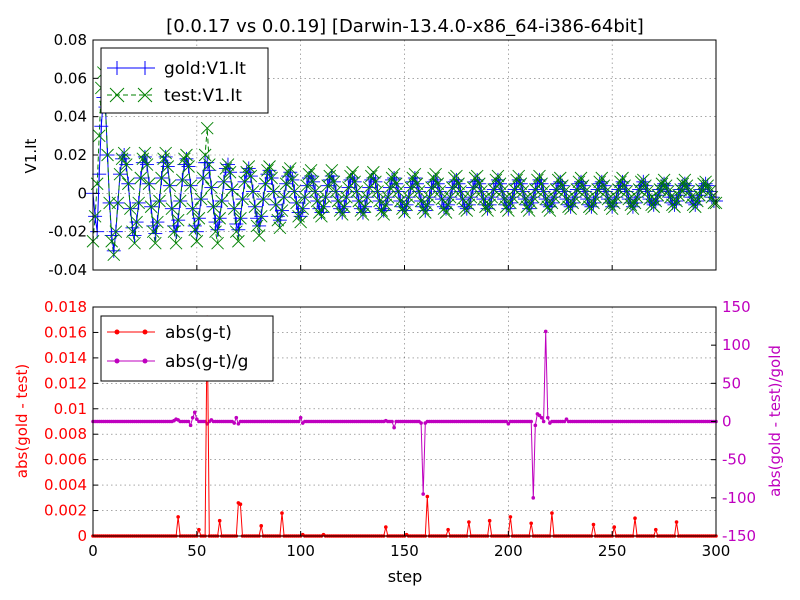 The image size is (800, 600). What do you see at coordinates (206, 362) in the screenshot?
I see `legend-rel-label: abs(g-t)/g` at bounding box center [206, 362].